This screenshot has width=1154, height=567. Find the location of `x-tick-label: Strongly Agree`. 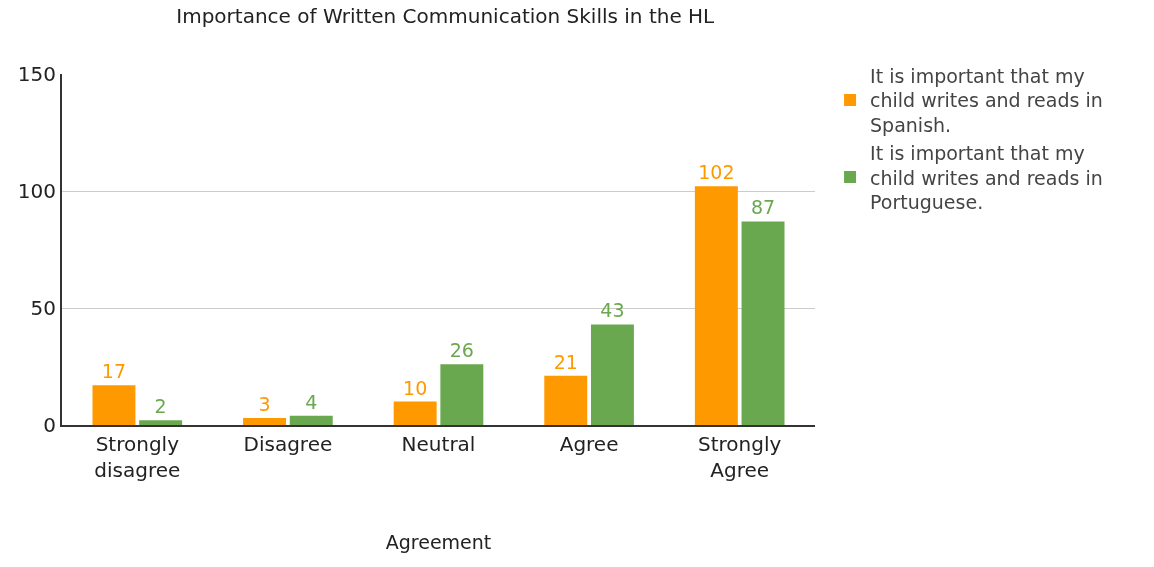

x-tick-label: Strongly Agree is located at coordinates (740, 457).